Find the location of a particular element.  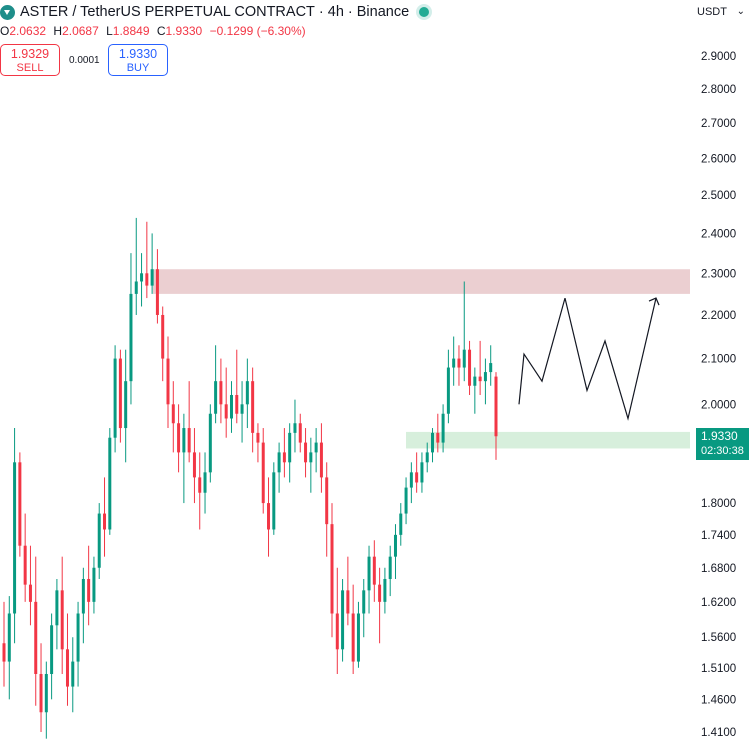

y-tick-label: 2.3000 is located at coordinates (718, 274).